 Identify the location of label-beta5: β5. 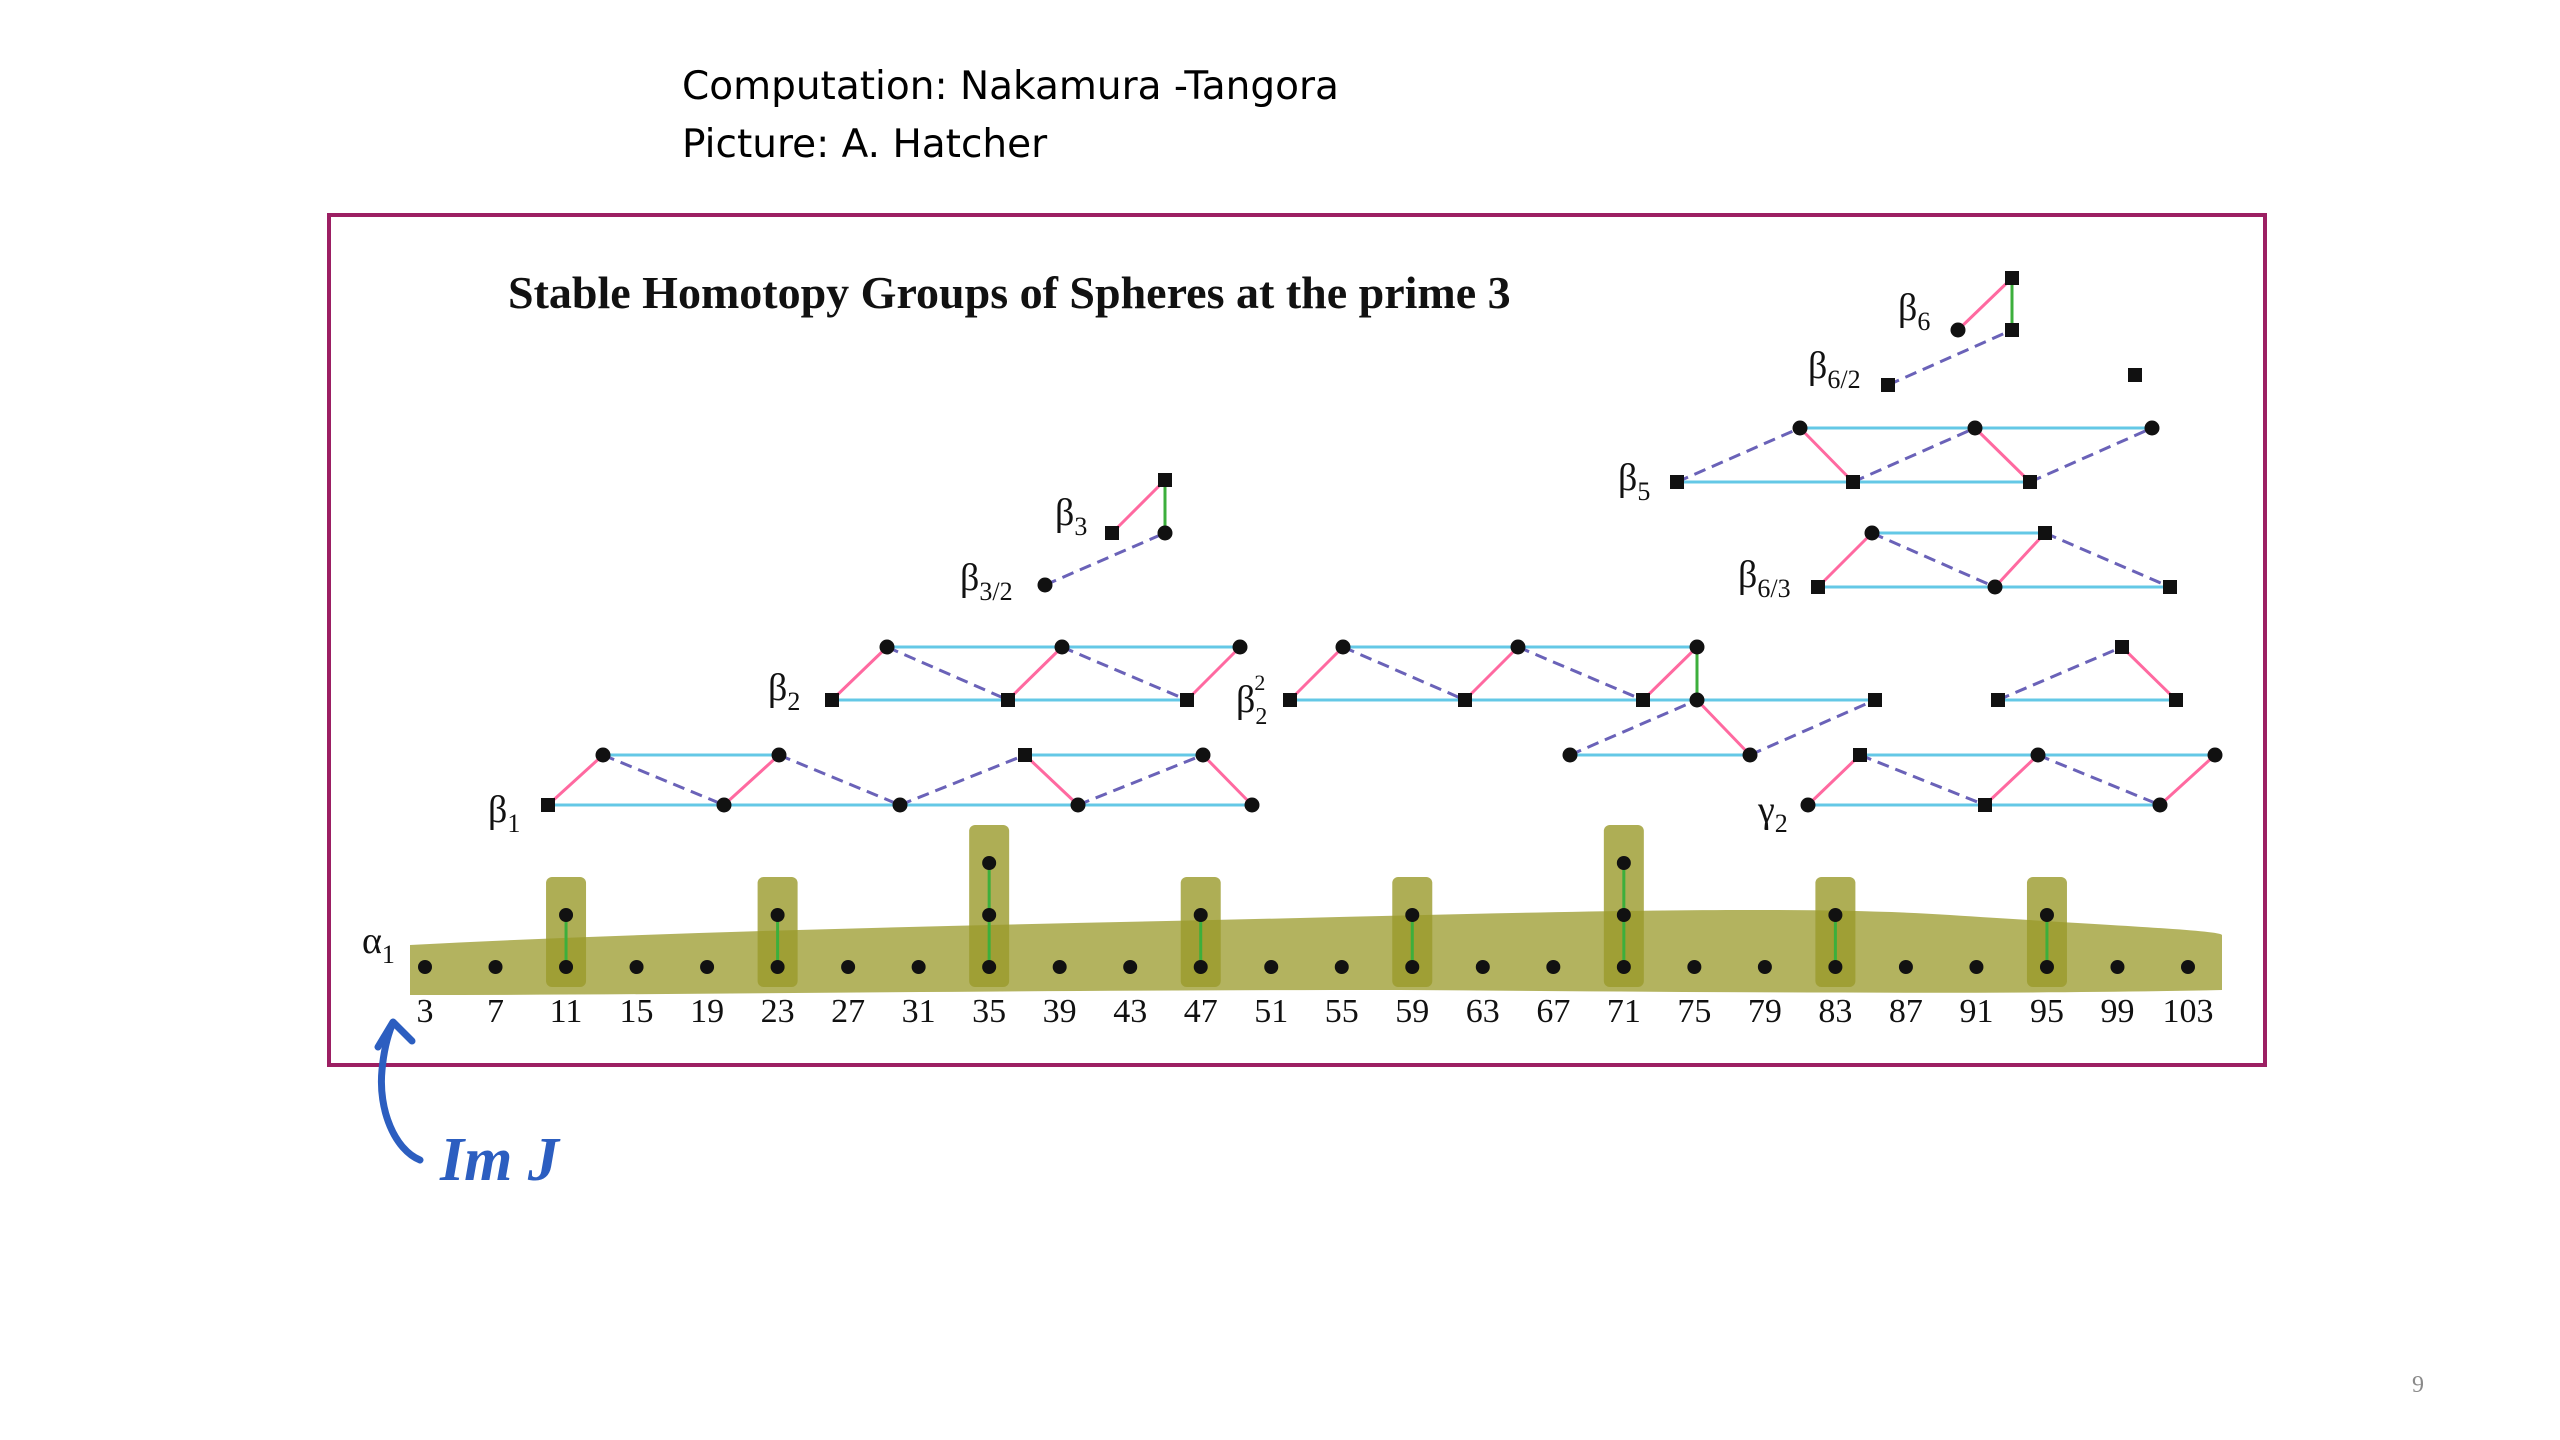
(1634, 481).